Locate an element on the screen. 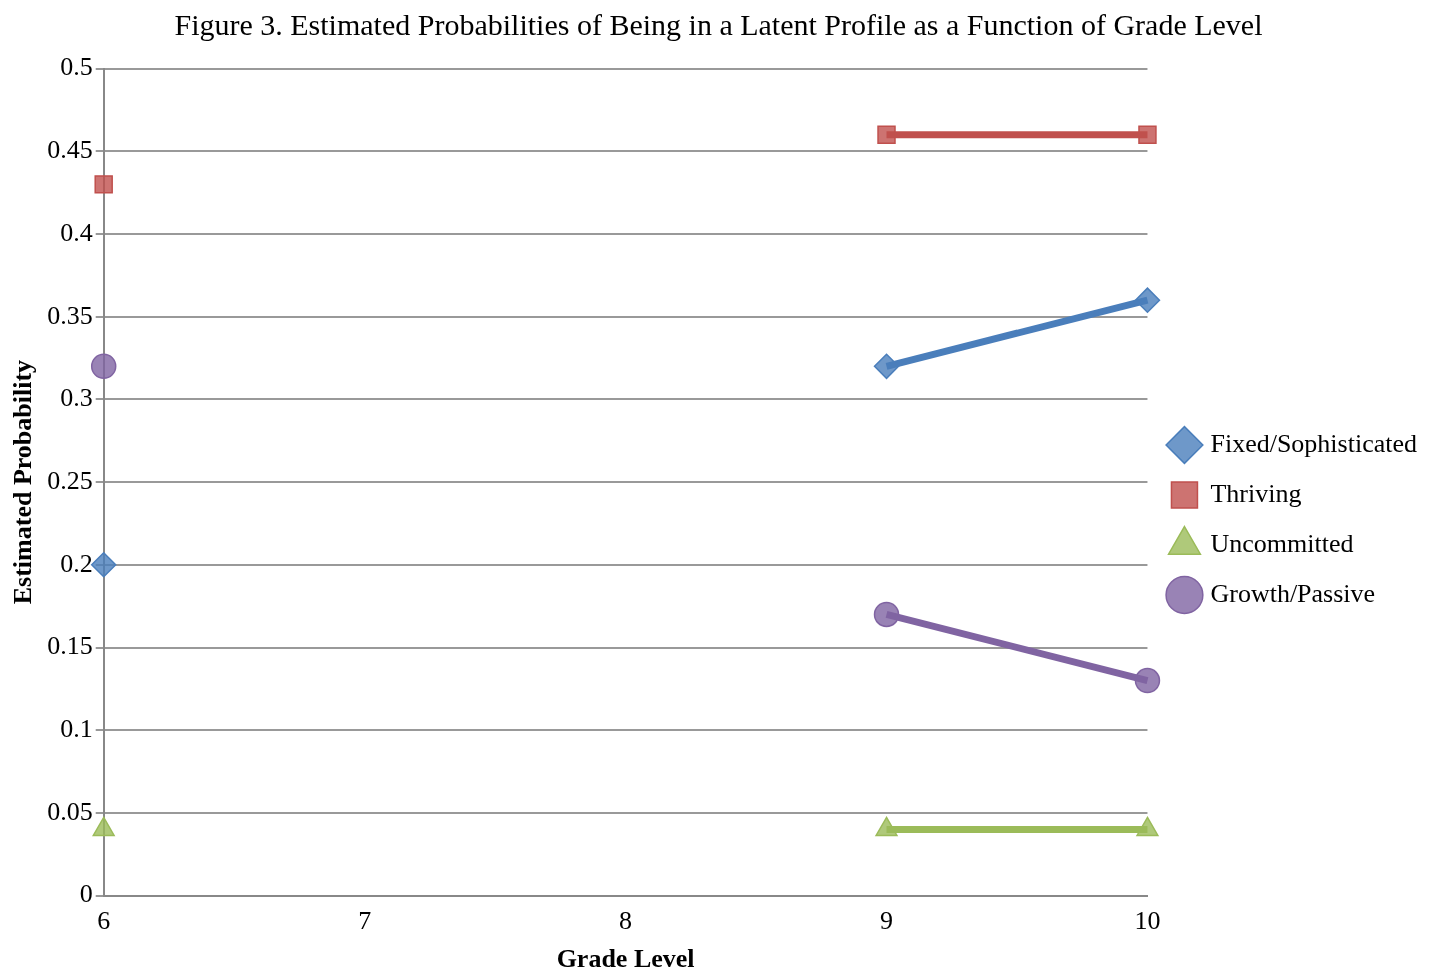 This screenshot has width=1437, height=980. x-tick-label: 9 is located at coordinates (887, 921).